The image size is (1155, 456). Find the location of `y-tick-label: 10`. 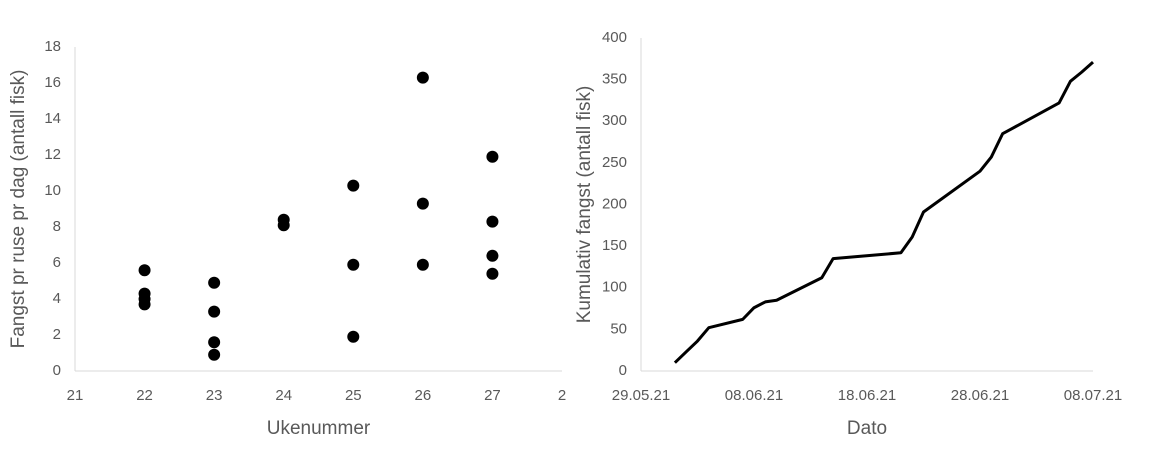

y-tick-label: 10 is located at coordinates (52, 190).